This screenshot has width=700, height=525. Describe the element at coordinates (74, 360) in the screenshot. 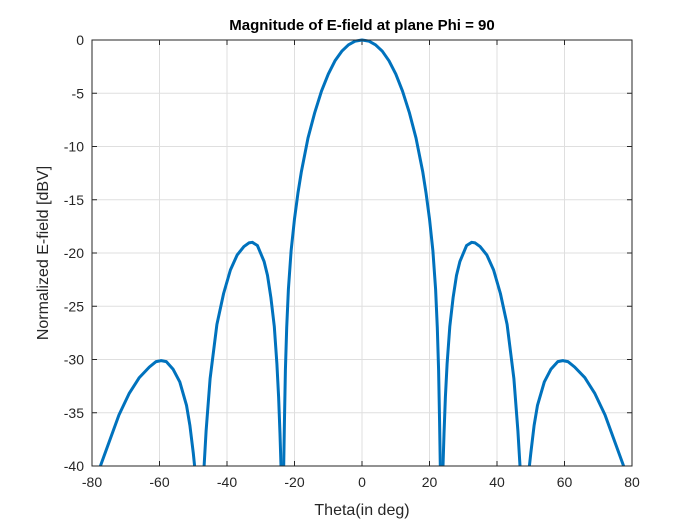

I see `y-tick-label: -30` at that location.